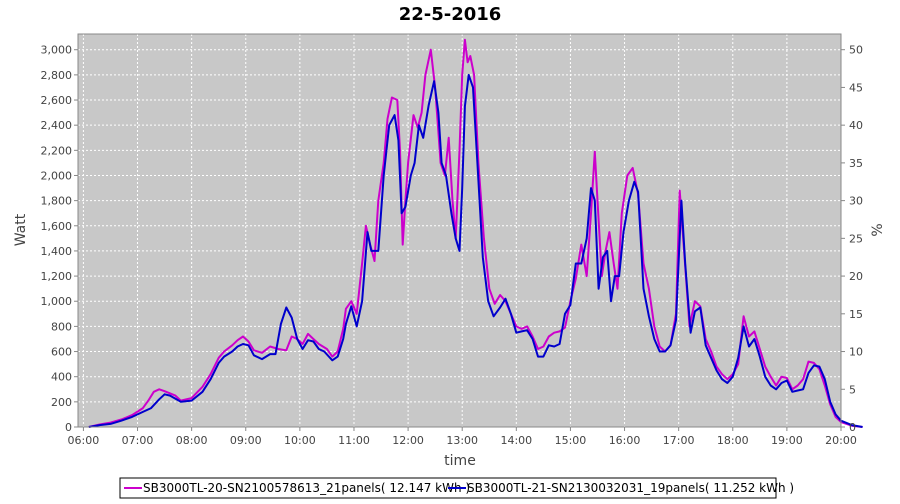 Image resolution: width=900 pixels, height=504 pixels. I want to click on y2-tick-label: 10, so click(856, 352).